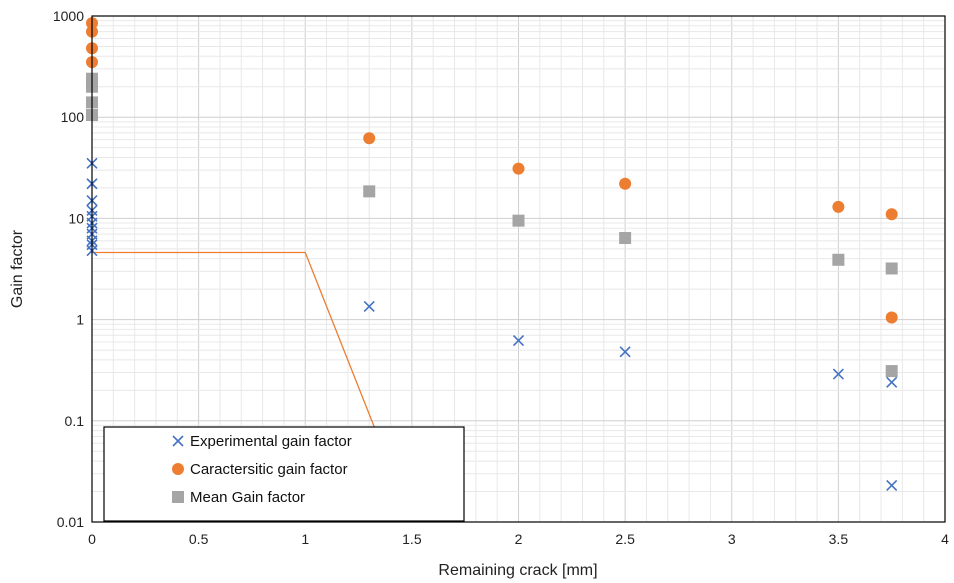 This screenshot has height=583, width=954. I want to click on x-tick-label: 0, so click(92, 539).